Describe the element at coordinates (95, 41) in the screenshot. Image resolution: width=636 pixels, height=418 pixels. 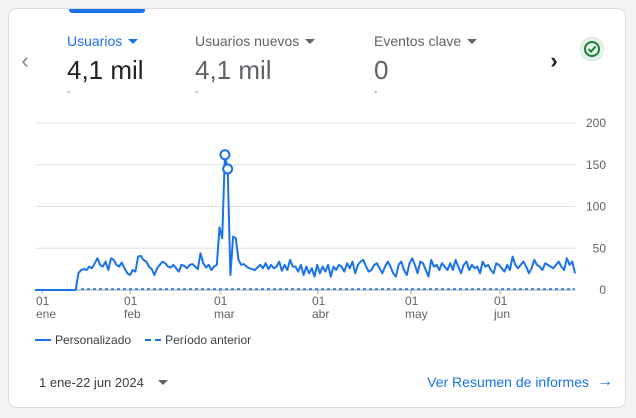
I see `metric-label-text: Usuarios` at that location.